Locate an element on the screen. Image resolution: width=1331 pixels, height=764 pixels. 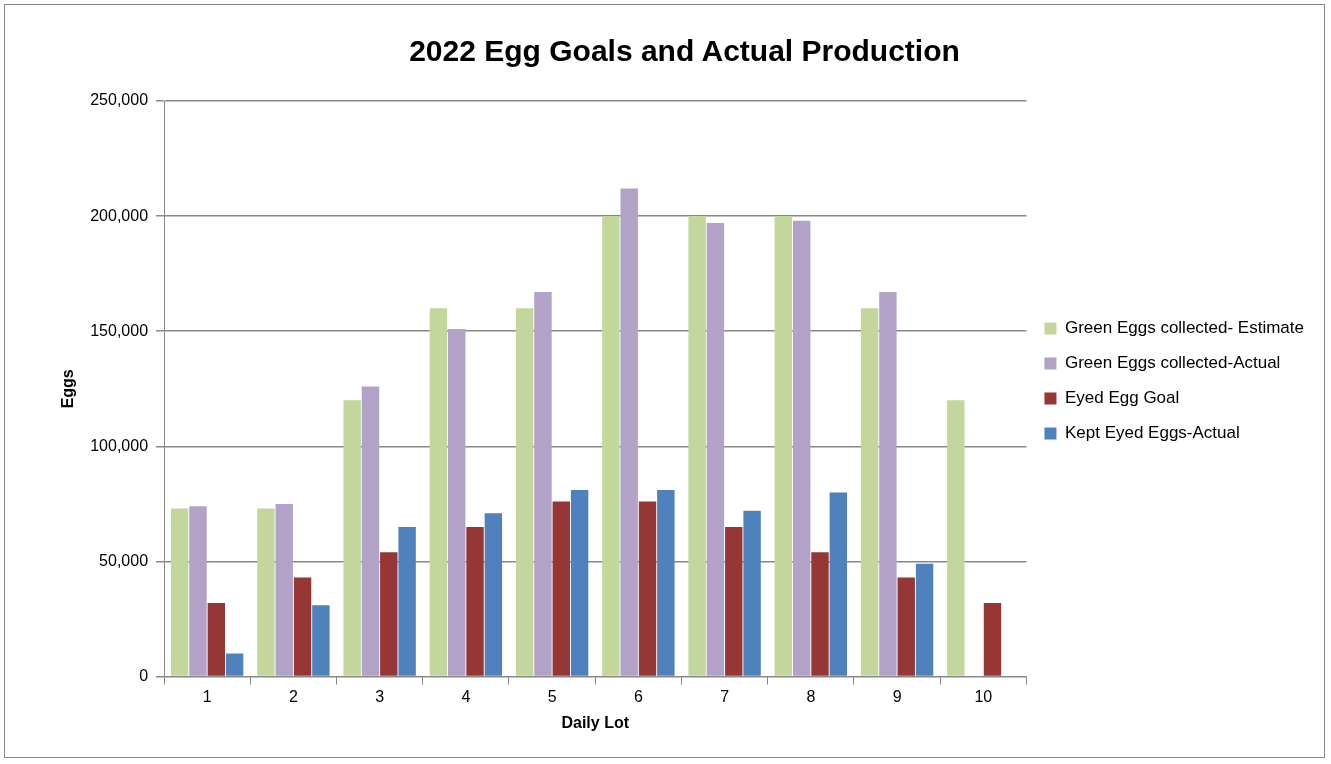
x-tick-label: 10 is located at coordinates (983, 696).